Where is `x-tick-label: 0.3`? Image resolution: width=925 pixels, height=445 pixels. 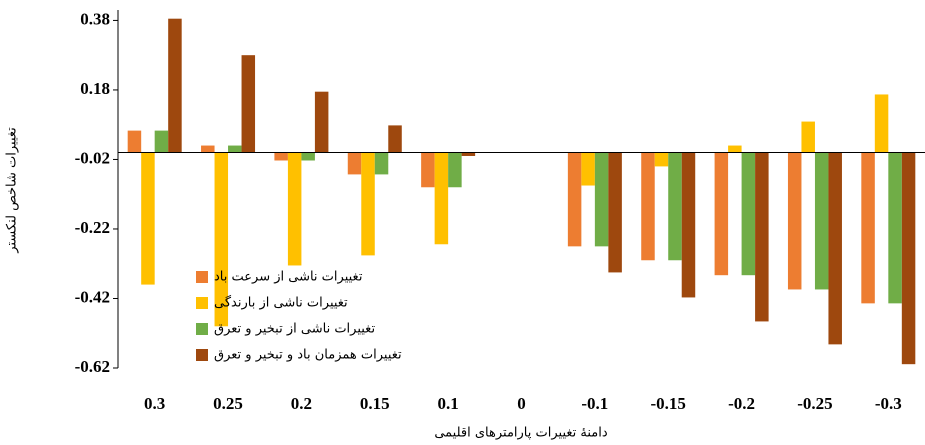
x-tick-label: 0.3 is located at coordinates (154, 403).